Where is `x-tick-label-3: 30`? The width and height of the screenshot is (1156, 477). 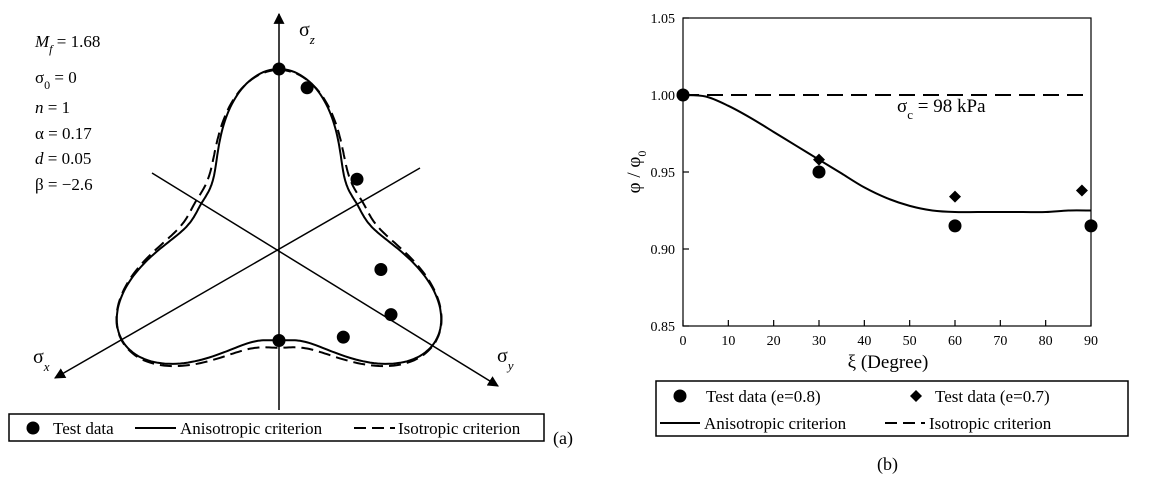 x-tick-label-3: 30 is located at coordinates (819, 341).